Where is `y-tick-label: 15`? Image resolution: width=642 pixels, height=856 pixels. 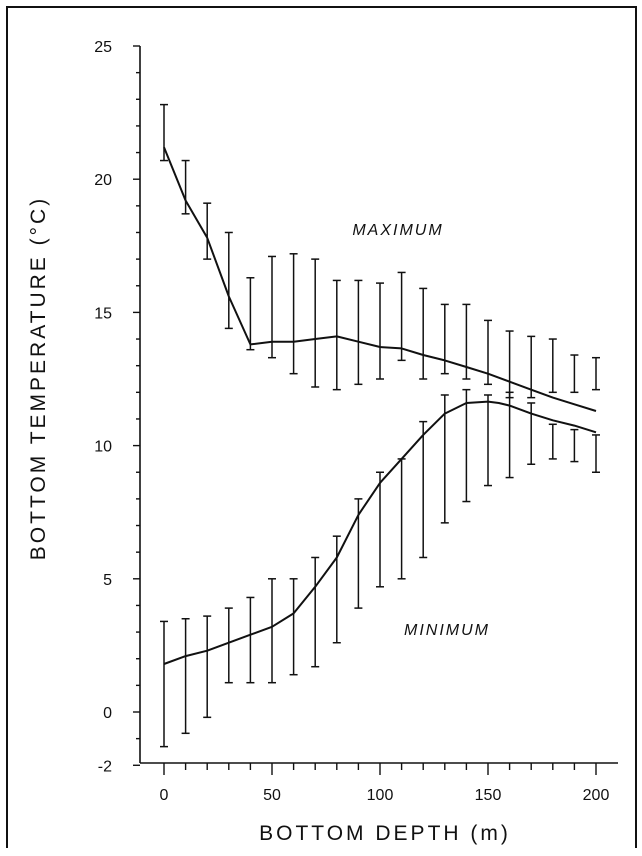 y-tick-label: 15 is located at coordinates (103, 313).